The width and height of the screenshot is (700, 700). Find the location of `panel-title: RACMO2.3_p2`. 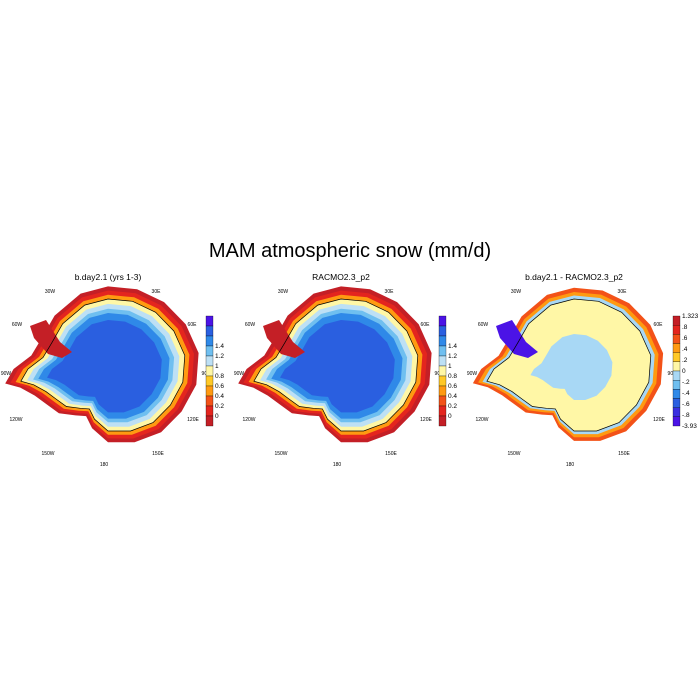

panel-title: RACMO2.3_p2 is located at coordinates (341, 277).